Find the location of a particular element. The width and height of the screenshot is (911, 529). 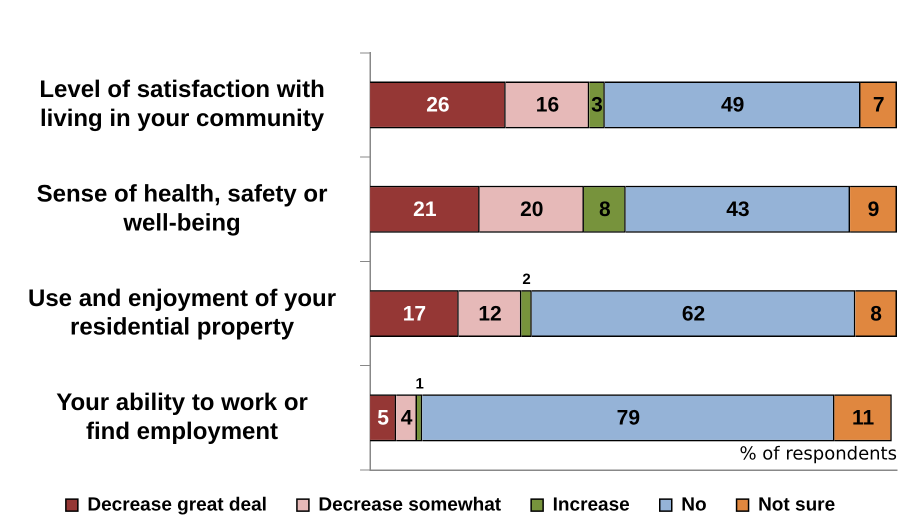

data-label: 20 is located at coordinates (532, 210).